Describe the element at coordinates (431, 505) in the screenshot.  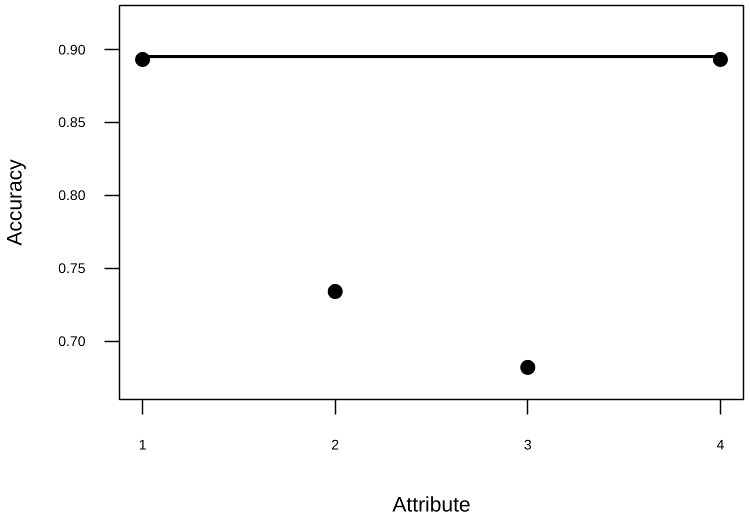
I see `x-axis-title: Attribute` at that location.